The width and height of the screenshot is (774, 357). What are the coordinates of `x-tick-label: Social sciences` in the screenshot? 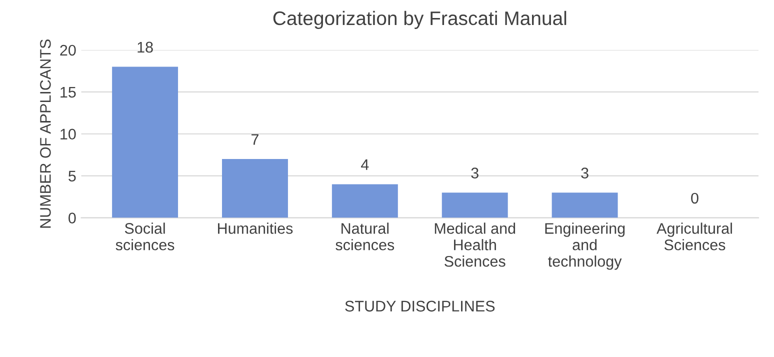 It's located at (145, 236).